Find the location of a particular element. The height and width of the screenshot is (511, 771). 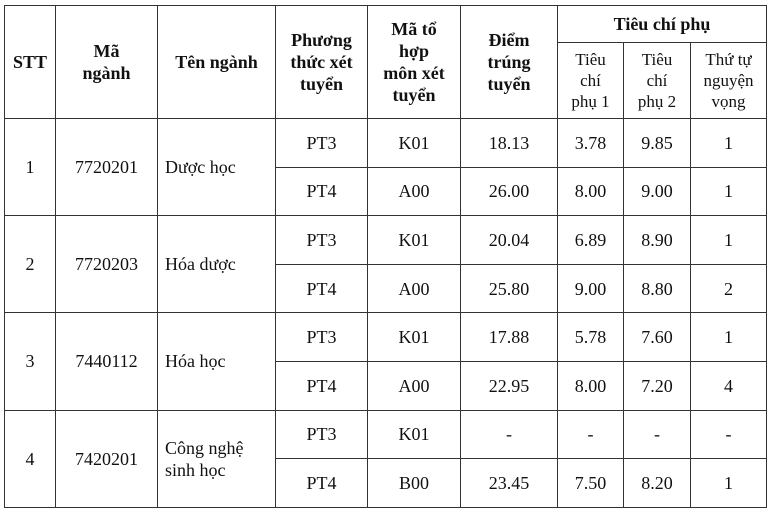

tieu-chi-2-cell: 7.60 is located at coordinates (657, 337).